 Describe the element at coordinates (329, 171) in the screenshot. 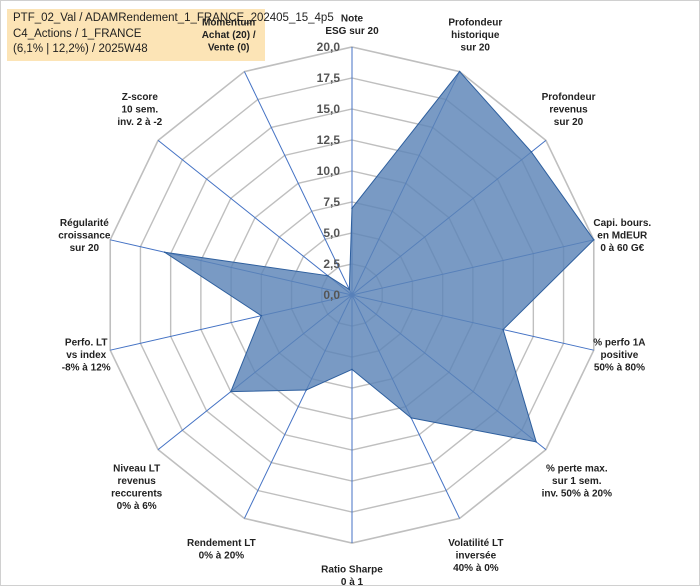

I see `tick-label: 10,0` at that location.